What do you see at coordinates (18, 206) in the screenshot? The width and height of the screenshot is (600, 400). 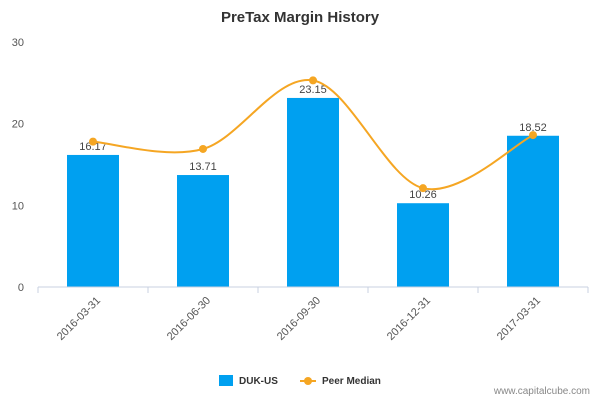 I see `y-tick-label: 10` at bounding box center [18, 206].